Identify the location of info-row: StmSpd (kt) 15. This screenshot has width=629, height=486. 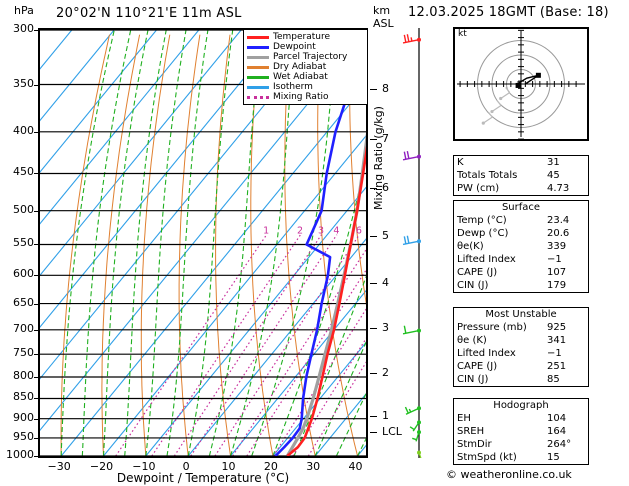
(521, 457).